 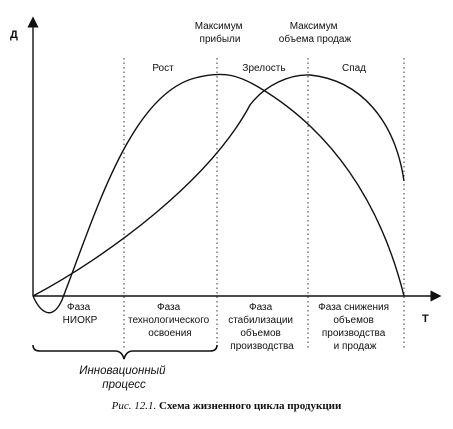 I want to click on stage-maturity: Зрелость, so click(x=263, y=68).